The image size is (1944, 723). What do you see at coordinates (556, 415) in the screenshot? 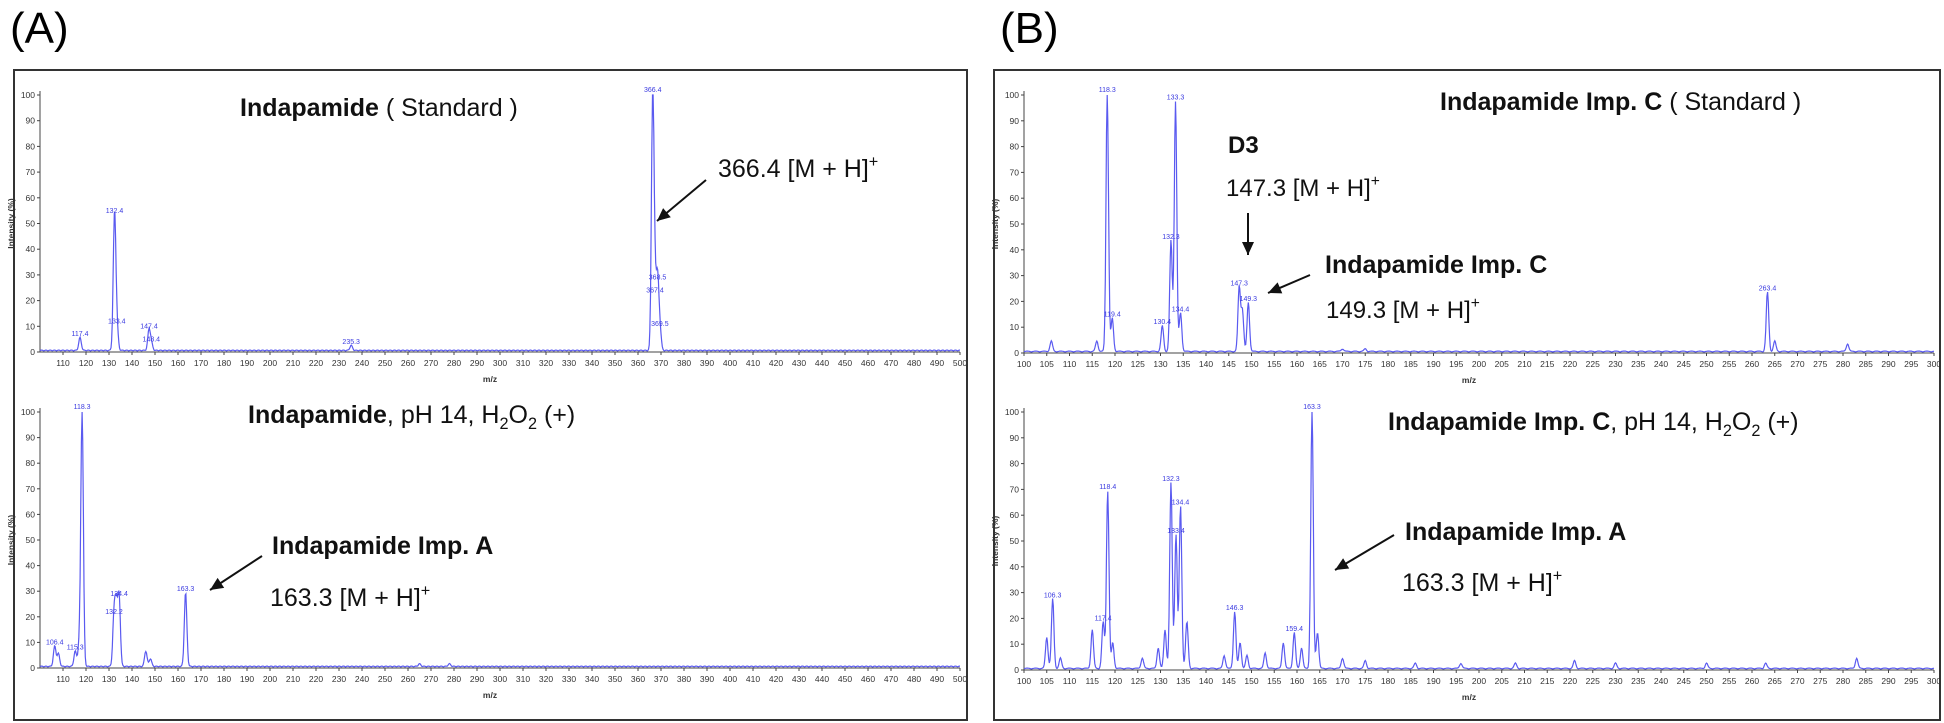
I see `chart-title-end: (+)` at bounding box center [556, 415].